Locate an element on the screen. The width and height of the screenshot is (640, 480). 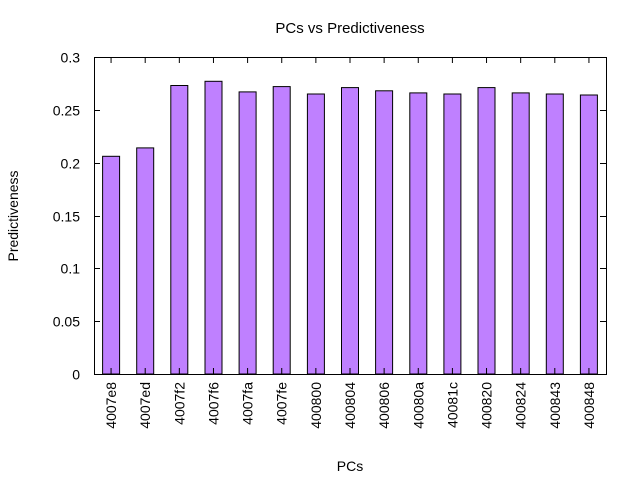
y-tick-label: 0.15 is located at coordinates (66, 217).